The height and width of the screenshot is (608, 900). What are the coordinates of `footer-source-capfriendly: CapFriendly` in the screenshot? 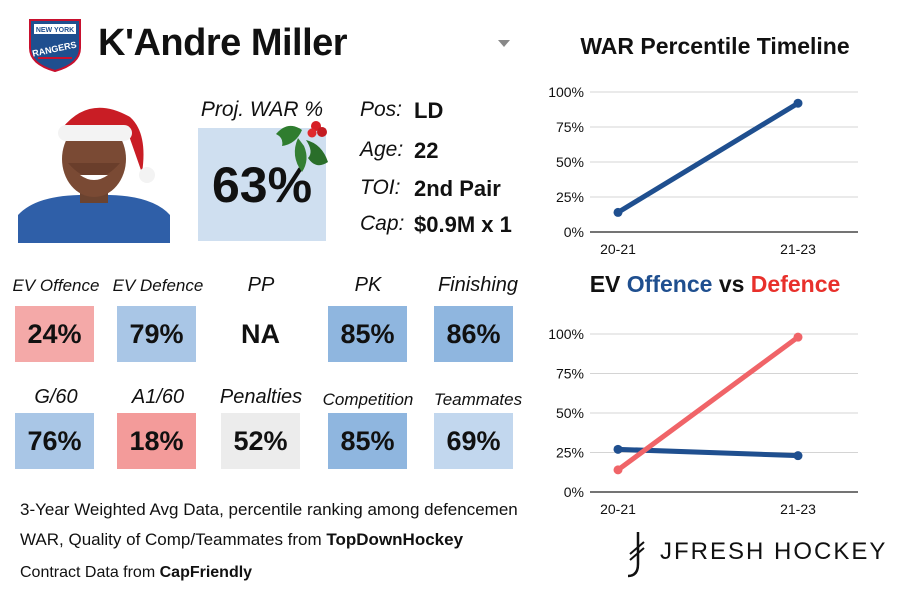 It's located at (206, 572).